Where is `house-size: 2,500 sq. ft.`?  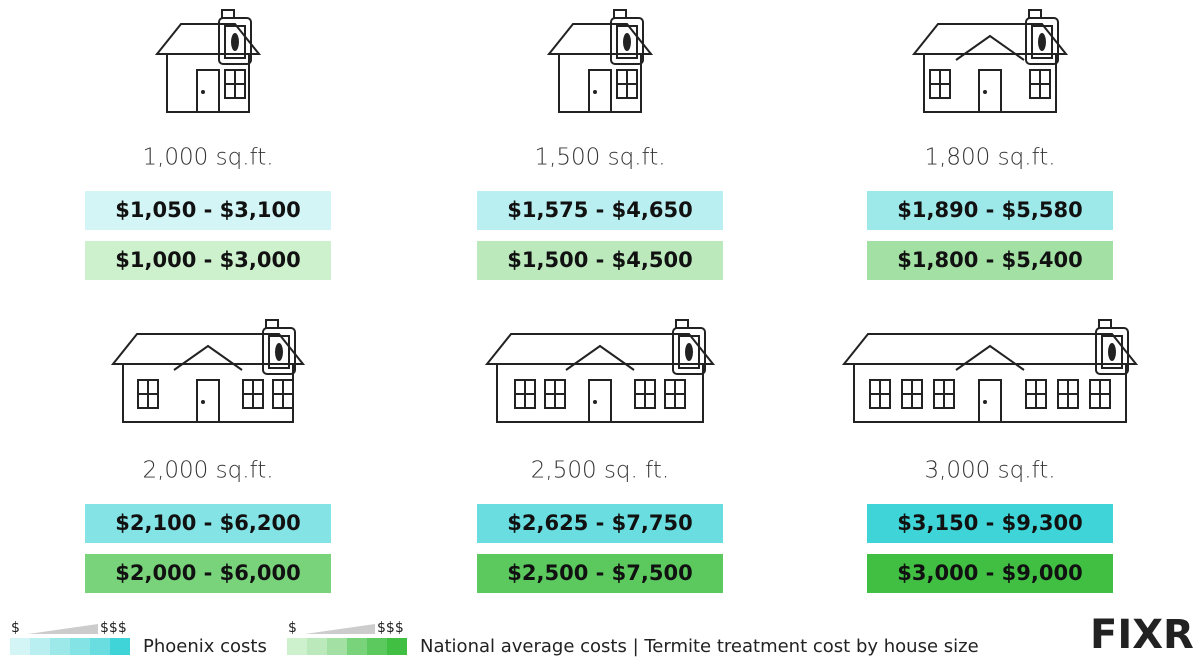
house-size: 2,500 sq. ft. is located at coordinates (600, 471).